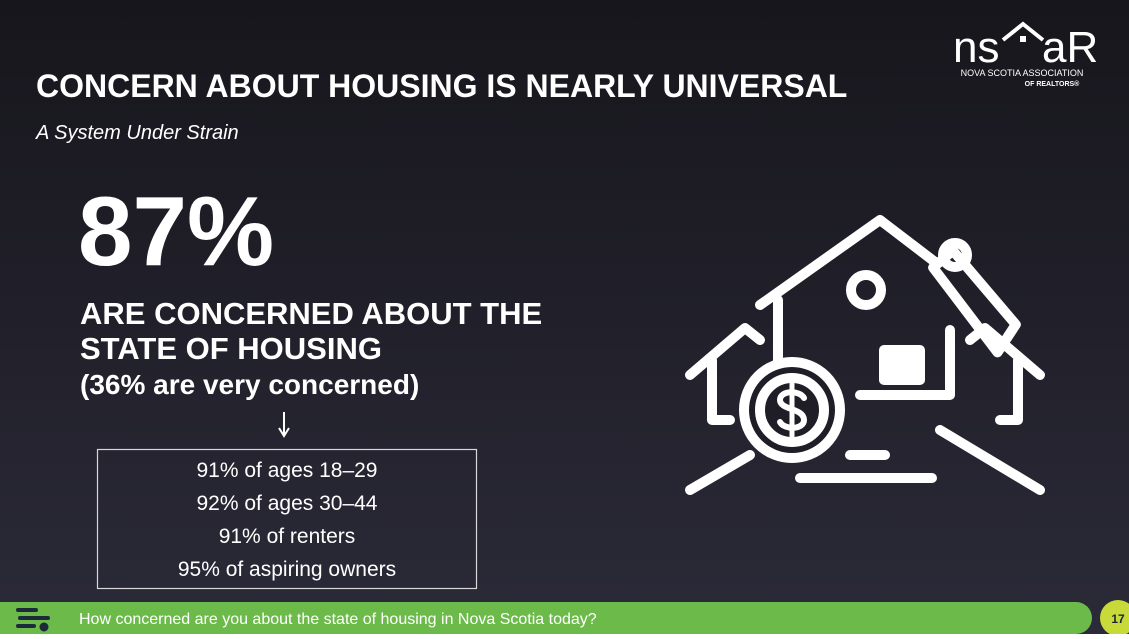 The width and height of the screenshot is (1129, 639). I want to click on subtitle: A System Under Strain, so click(137, 133).